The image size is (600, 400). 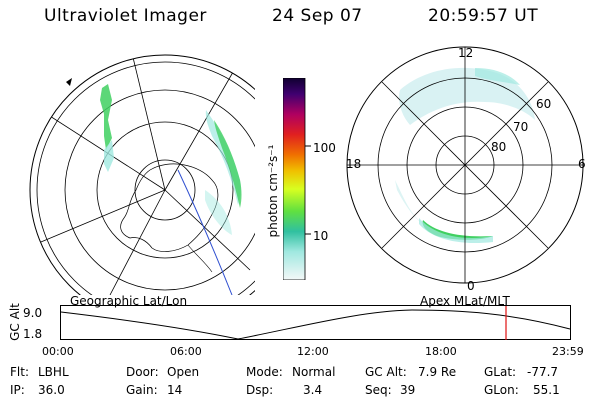 I want to click on glon-label: GLon:, so click(x=501, y=390).